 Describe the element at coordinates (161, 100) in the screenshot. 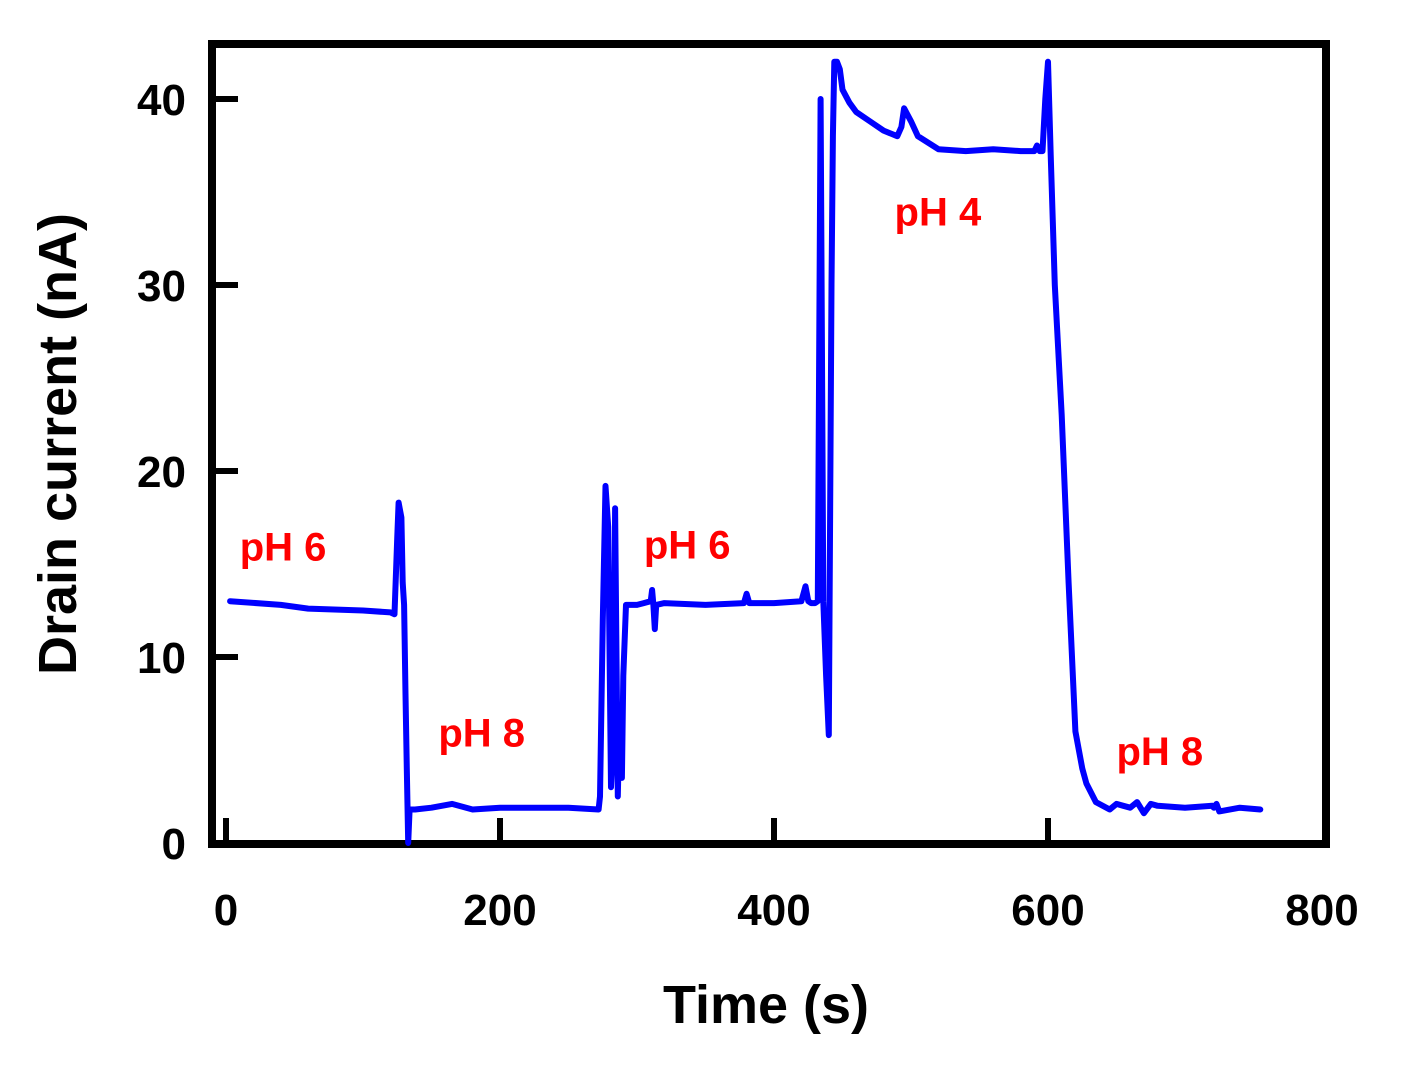

I see `y-tick-label-40: 40` at that location.